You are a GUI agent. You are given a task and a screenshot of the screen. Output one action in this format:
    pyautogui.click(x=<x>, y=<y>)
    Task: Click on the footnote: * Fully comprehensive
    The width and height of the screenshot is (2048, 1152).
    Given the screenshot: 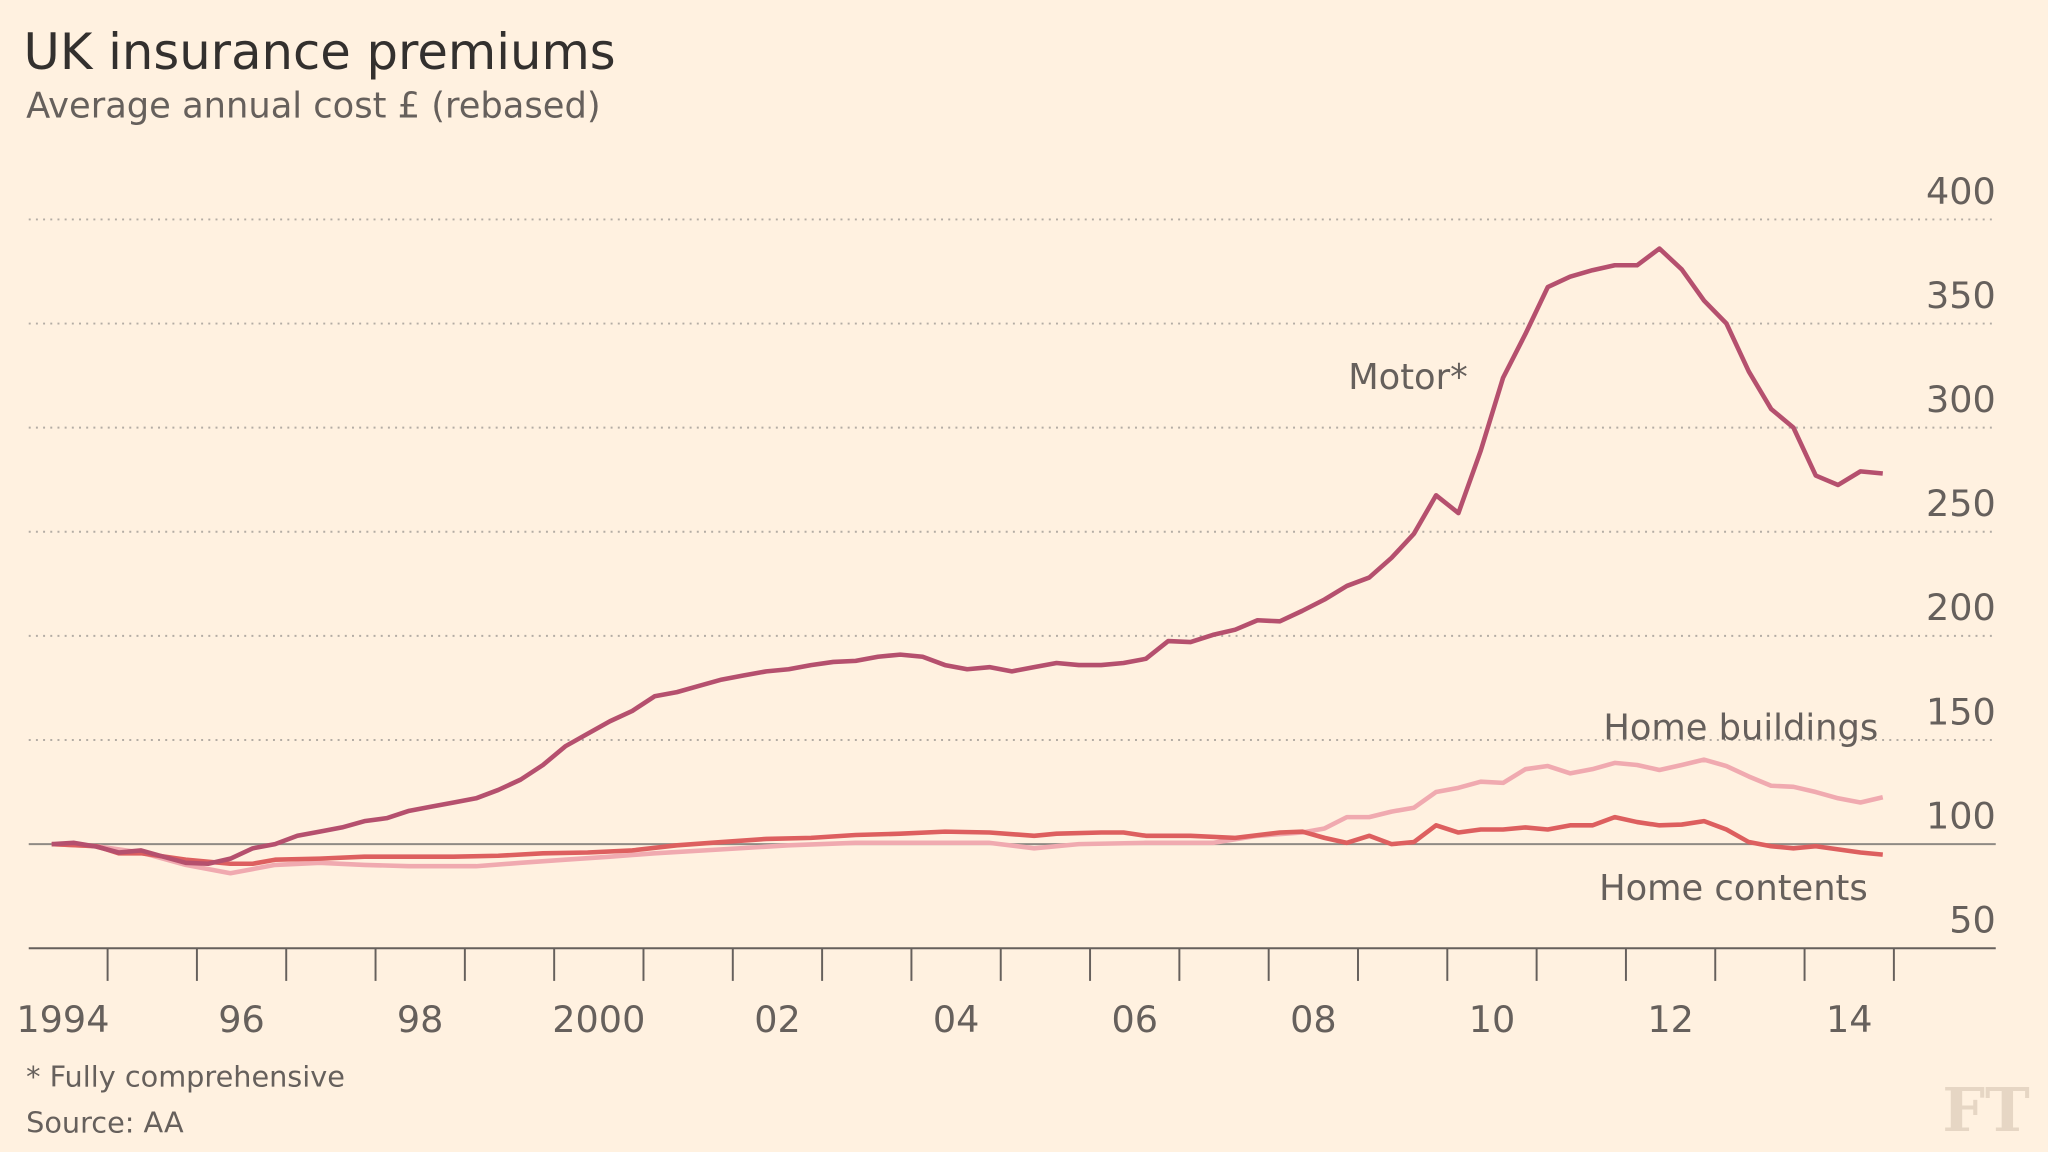 What is the action you would take?
    pyautogui.click(x=185, y=1077)
    